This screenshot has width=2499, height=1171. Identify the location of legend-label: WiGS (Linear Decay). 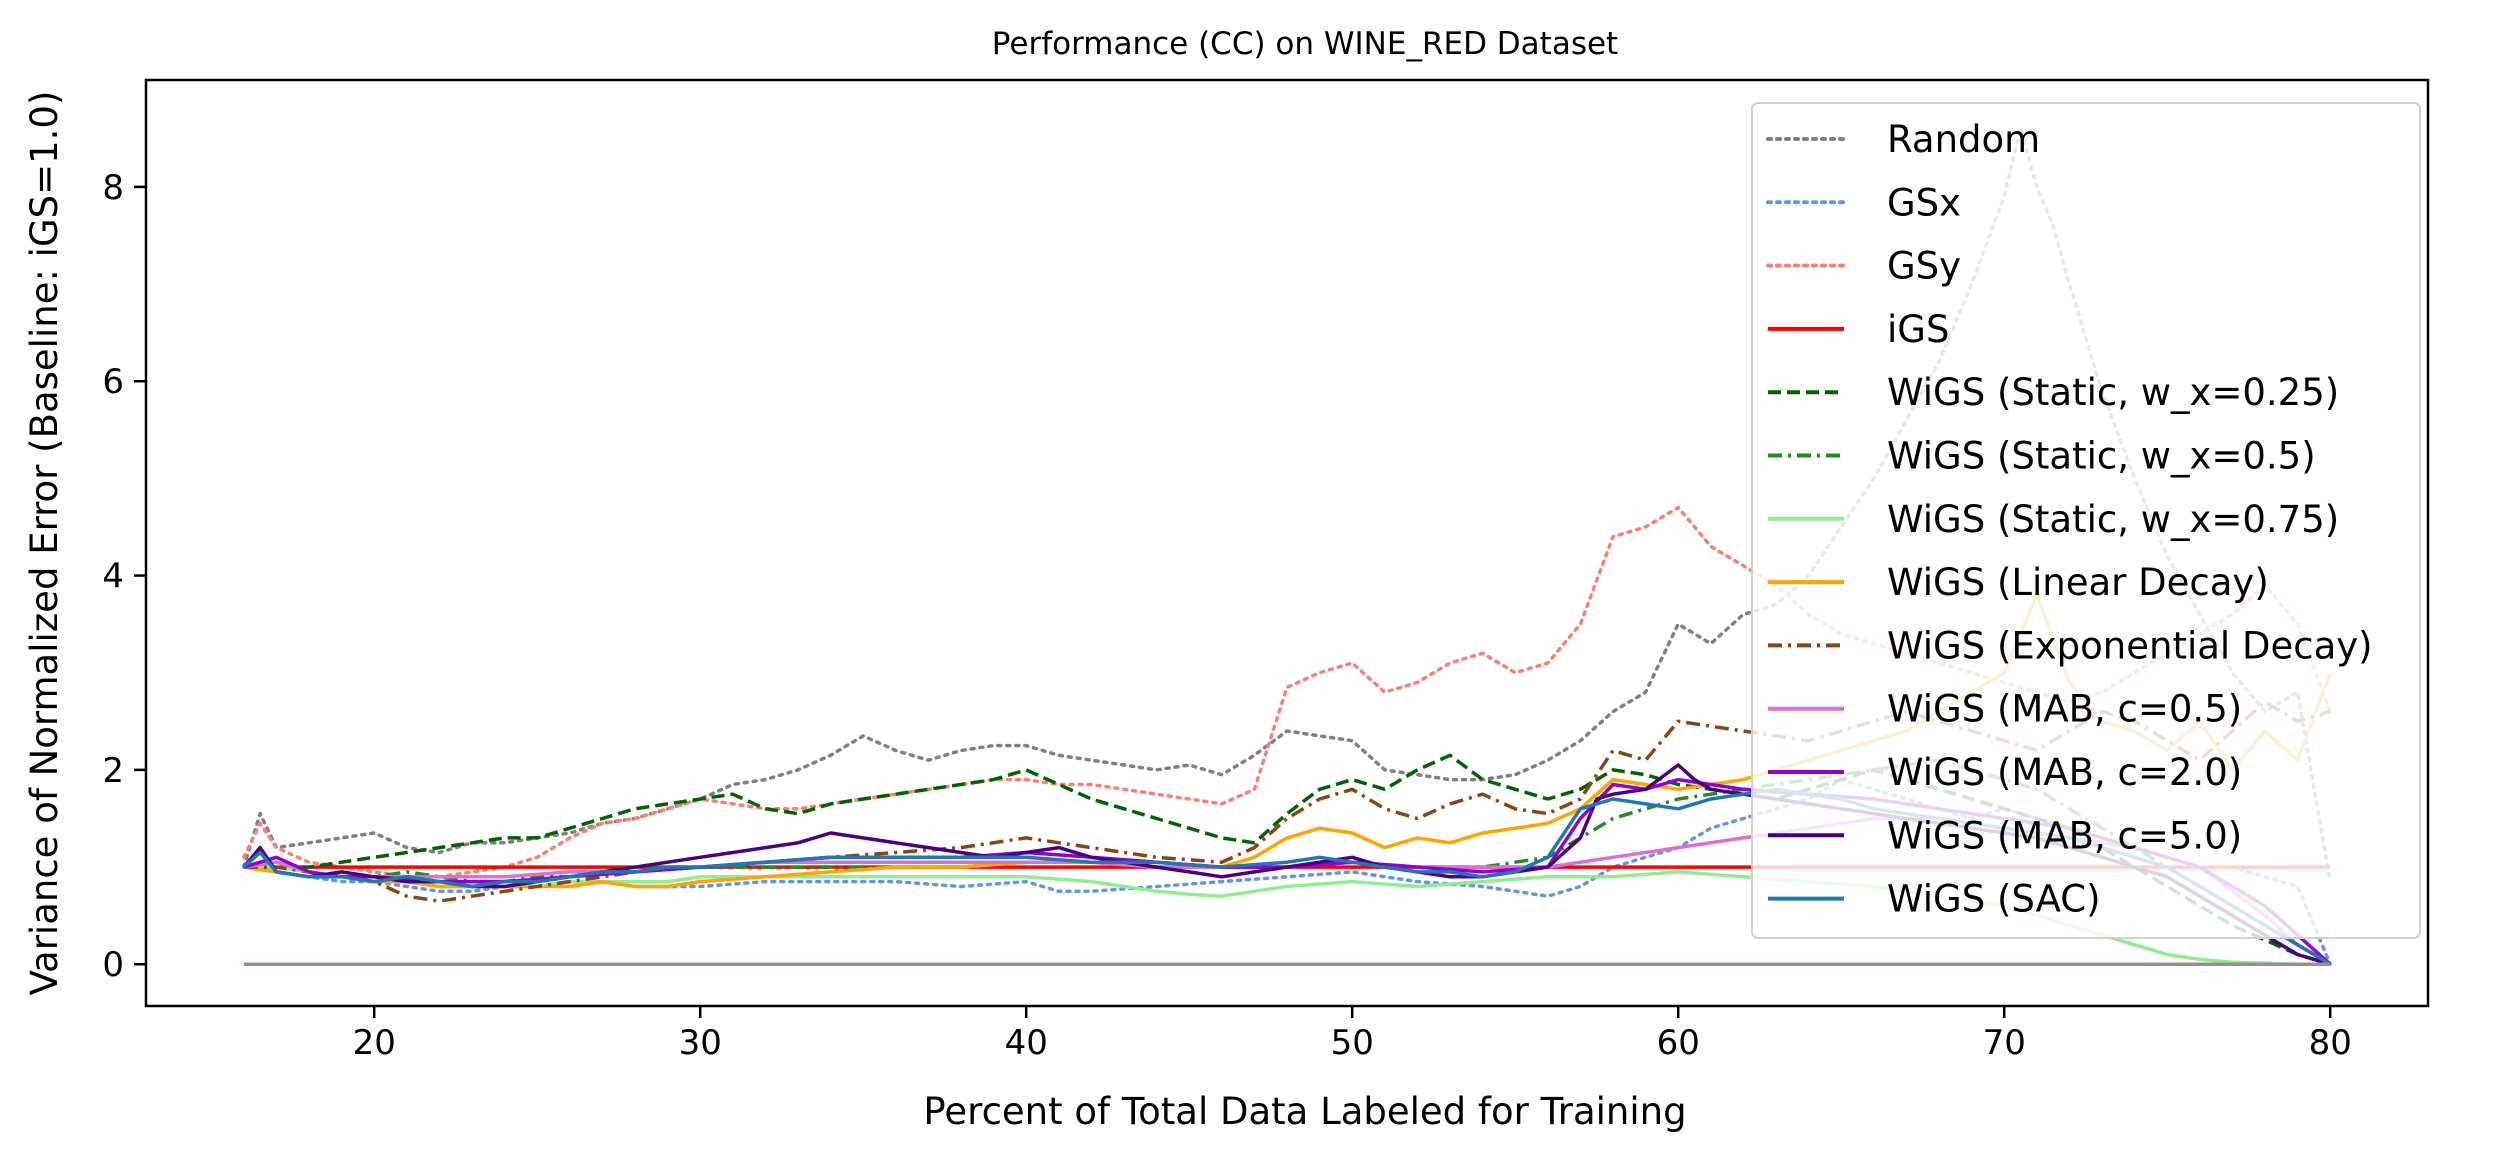
(2078, 582).